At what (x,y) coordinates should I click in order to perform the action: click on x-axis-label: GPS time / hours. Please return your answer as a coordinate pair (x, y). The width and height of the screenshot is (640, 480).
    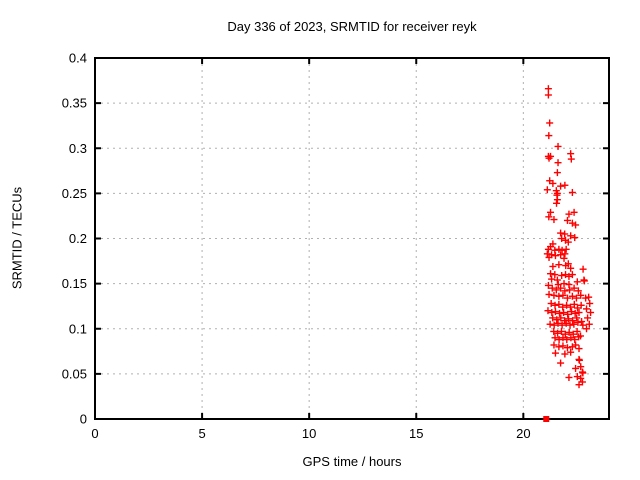
    Looking at the image, I should click on (352, 461).